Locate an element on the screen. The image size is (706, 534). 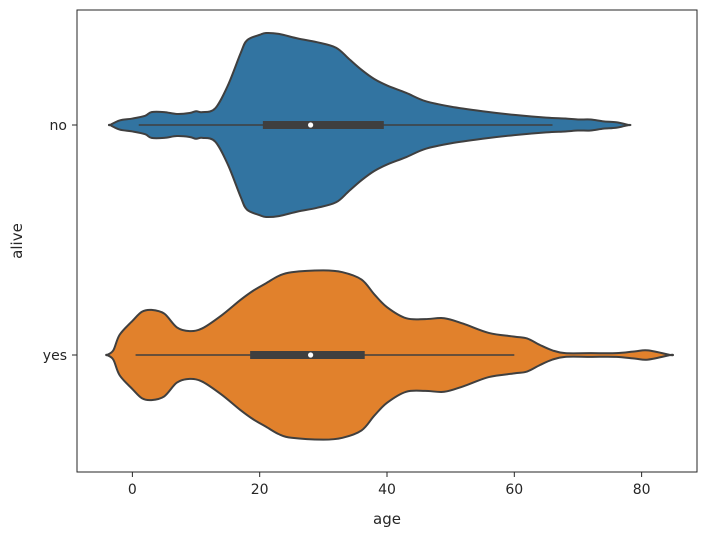
y-tick-label-yes: yes is located at coordinates (55, 356).